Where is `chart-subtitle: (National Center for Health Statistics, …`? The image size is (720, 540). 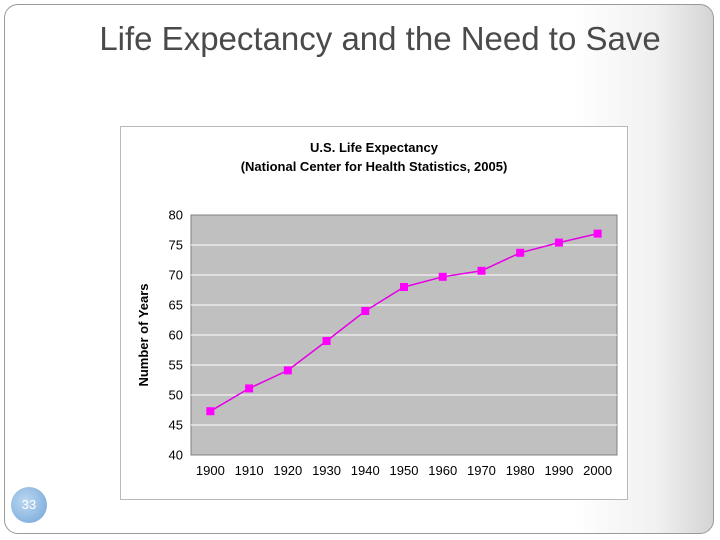 chart-subtitle: (National Center for Health Statistics, … is located at coordinates (374, 166).